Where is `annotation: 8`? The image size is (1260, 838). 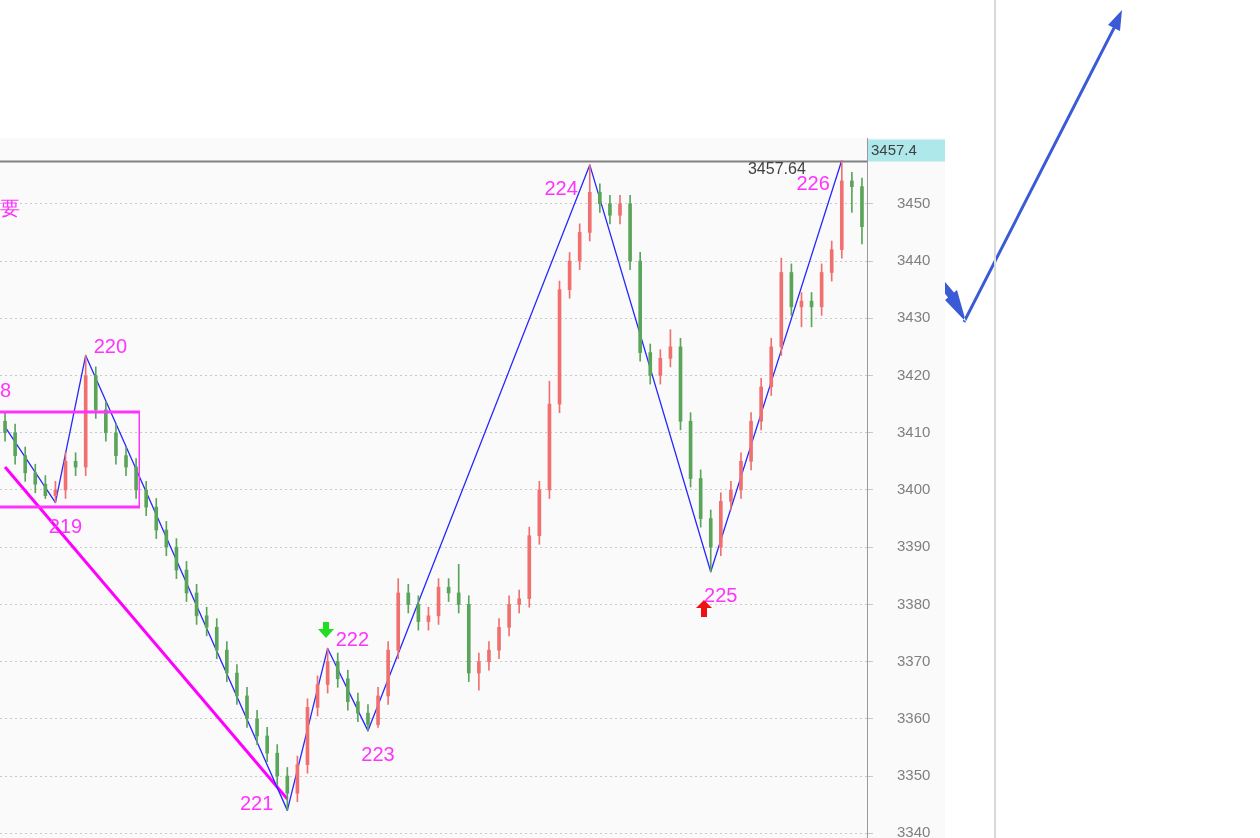
annotation: 8 is located at coordinates (6, 390).